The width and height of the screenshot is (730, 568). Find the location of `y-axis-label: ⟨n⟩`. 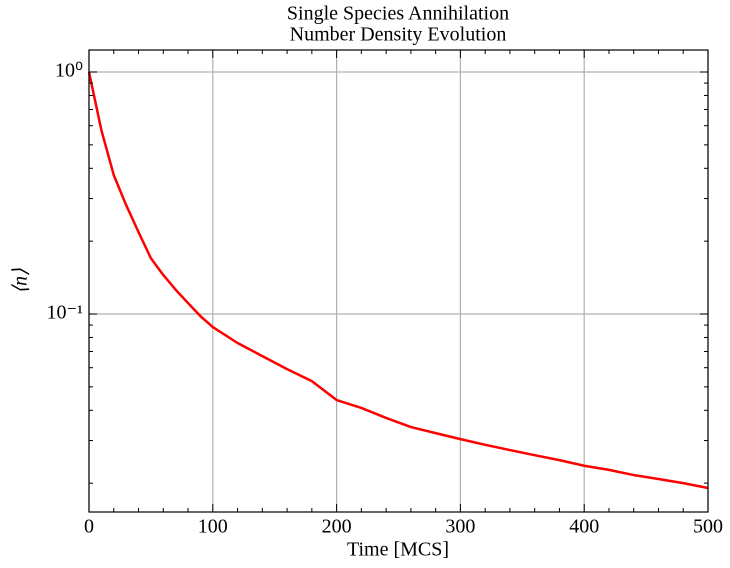

y-axis-label: ⟨n⟩ is located at coordinates (21, 281).